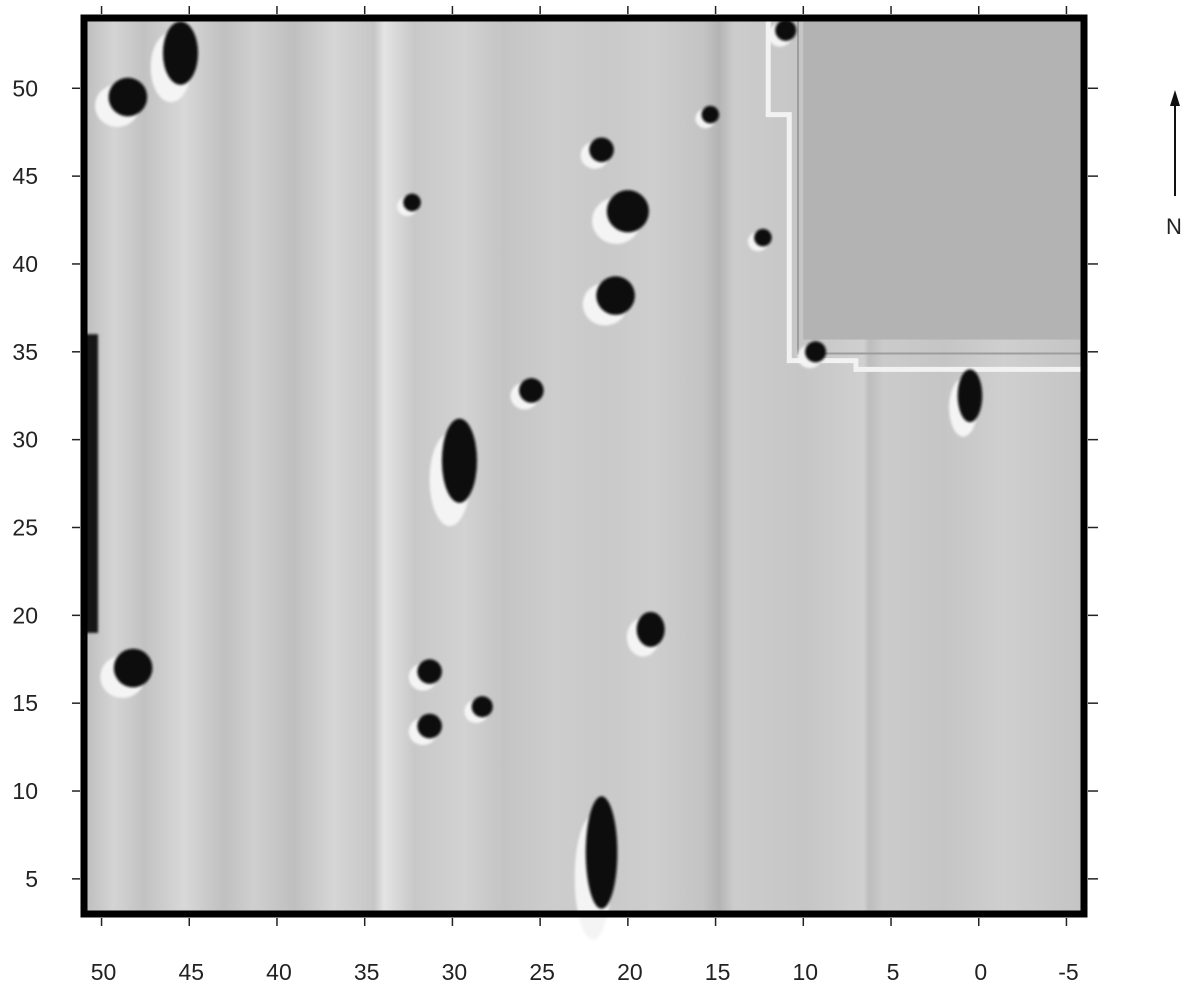 The height and width of the screenshot is (993, 1200). Describe the element at coordinates (25, 440) in the screenshot. I see `y-tick-label: 30` at that location.